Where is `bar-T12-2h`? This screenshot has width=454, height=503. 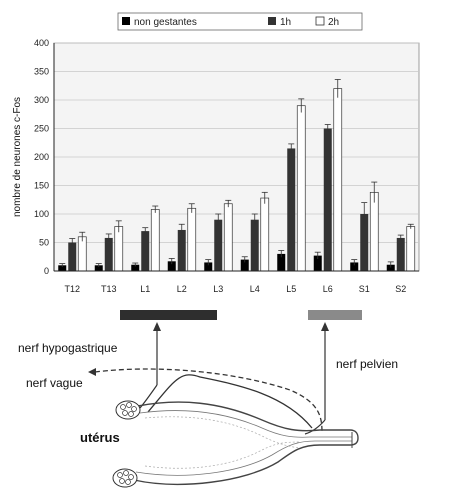 bar-T12-2h is located at coordinates (82, 254).